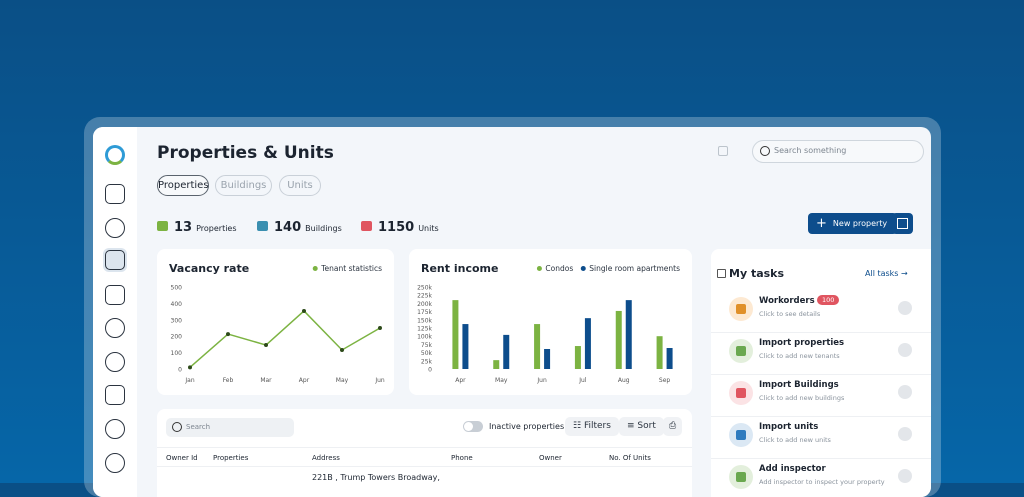 This screenshot has height=497, width=1024. What do you see at coordinates (209, 268) in the screenshot?
I see `chart-title: Vacancy rate` at bounding box center [209, 268].